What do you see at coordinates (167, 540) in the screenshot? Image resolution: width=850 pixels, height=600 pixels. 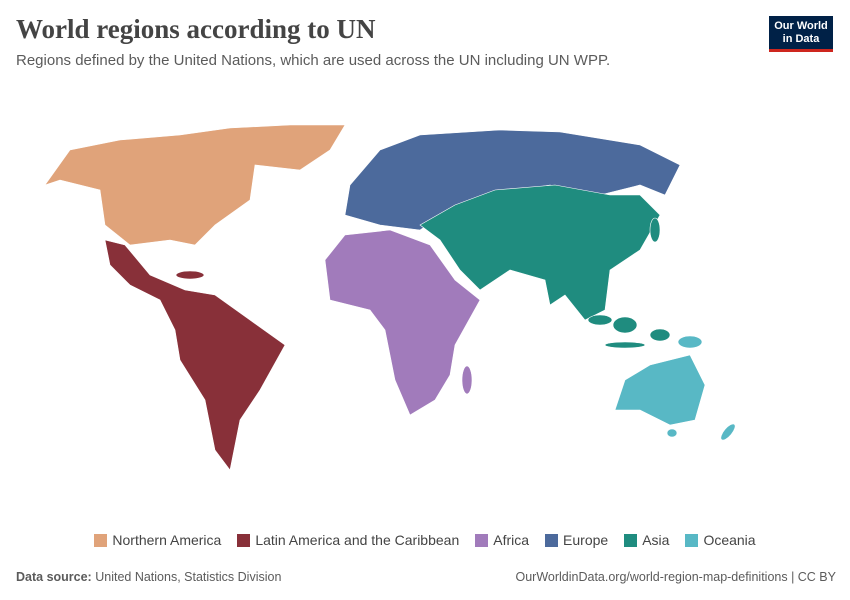 I see `legend-label: Northern America` at bounding box center [167, 540].